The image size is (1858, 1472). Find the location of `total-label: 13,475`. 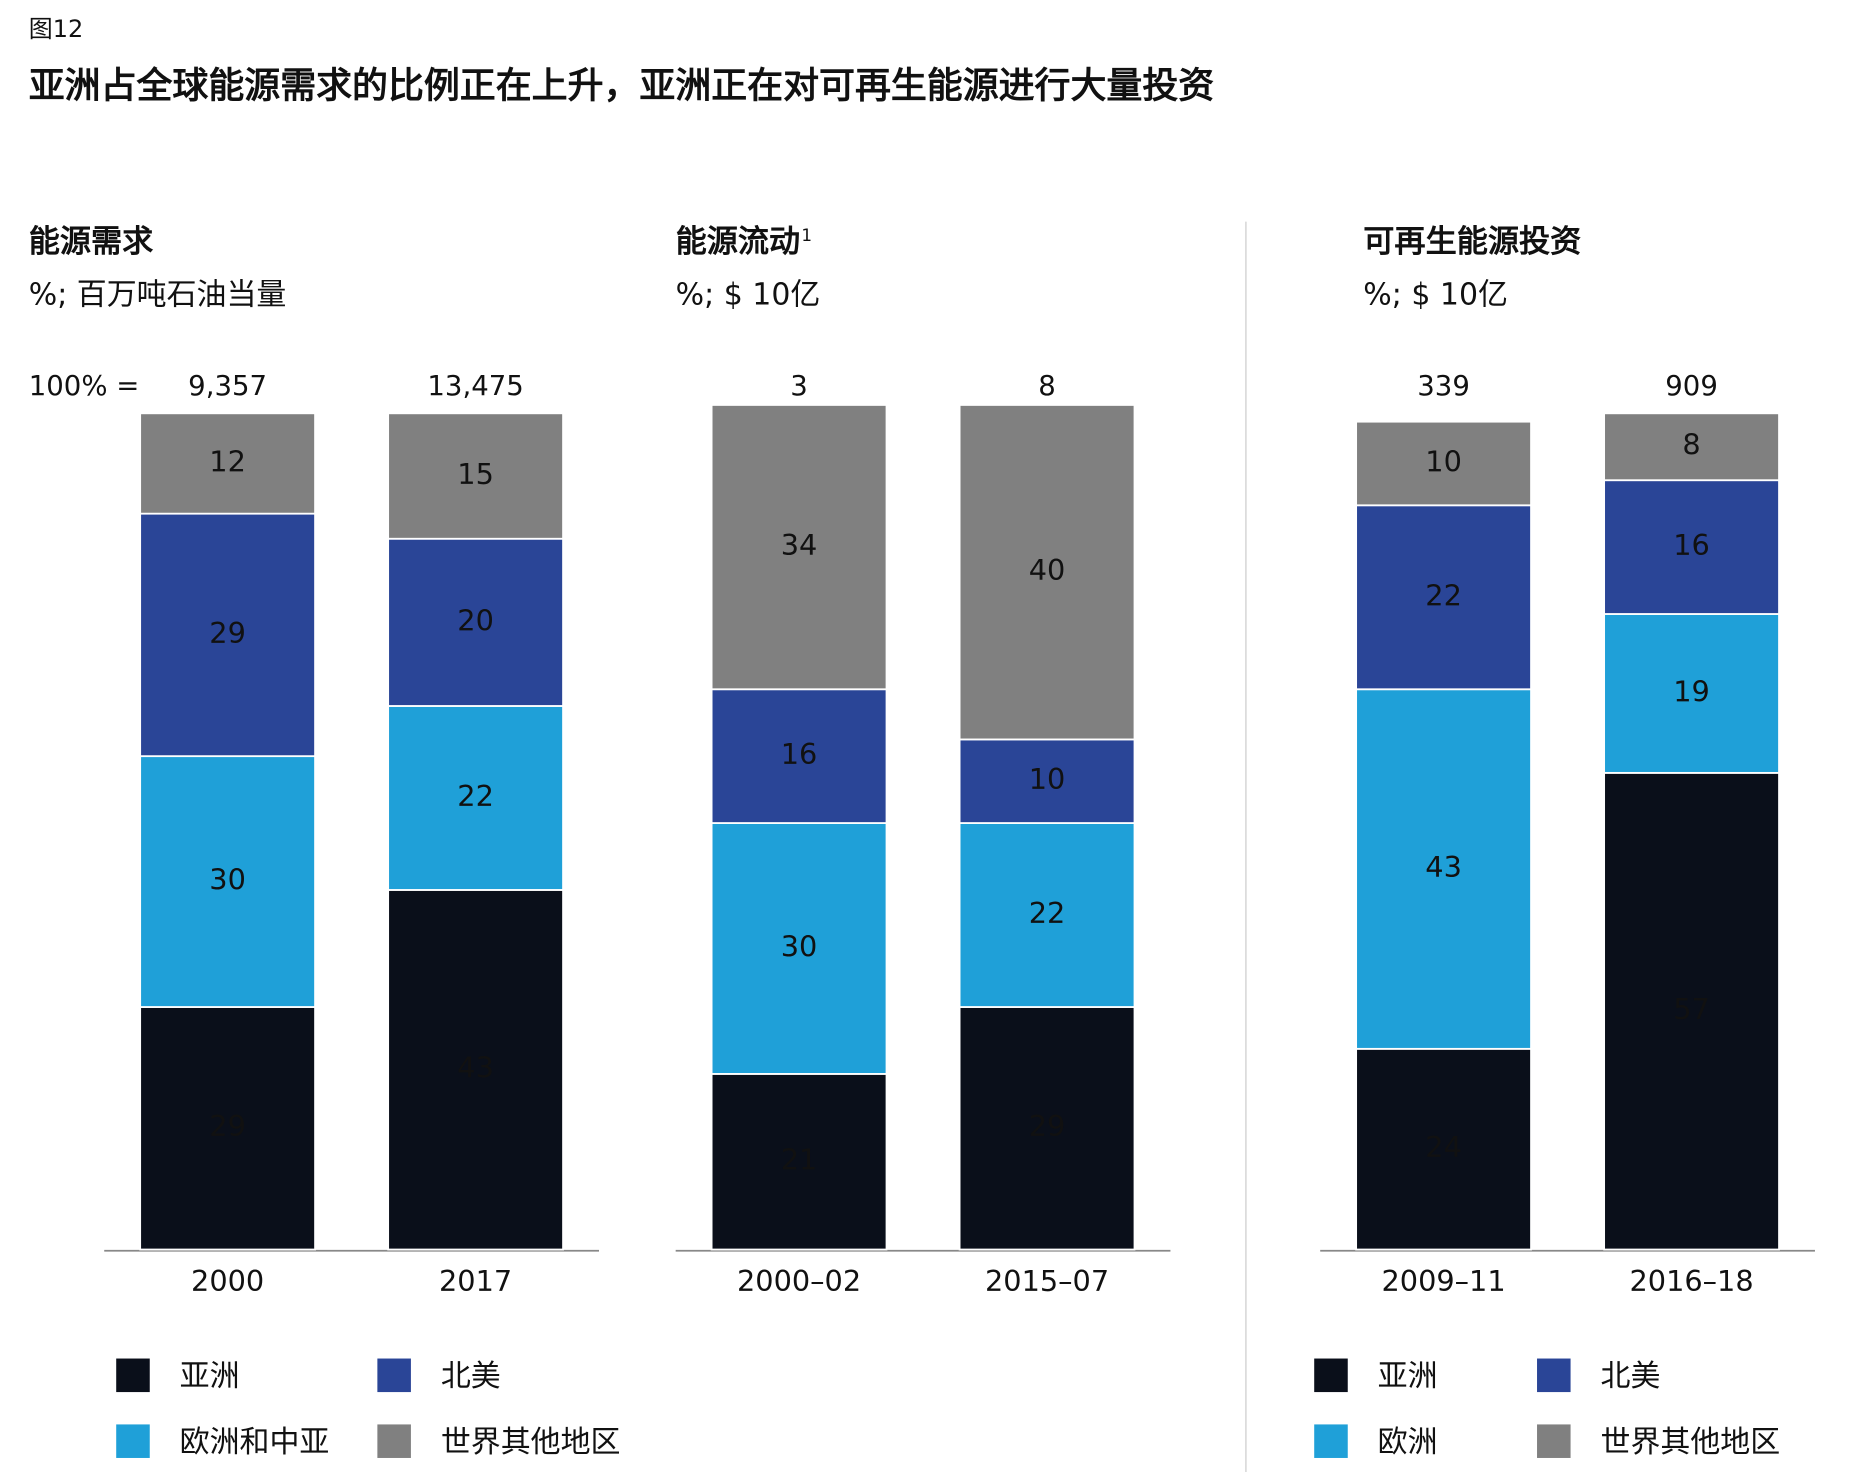

total-label: 13,475 is located at coordinates (475, 386).